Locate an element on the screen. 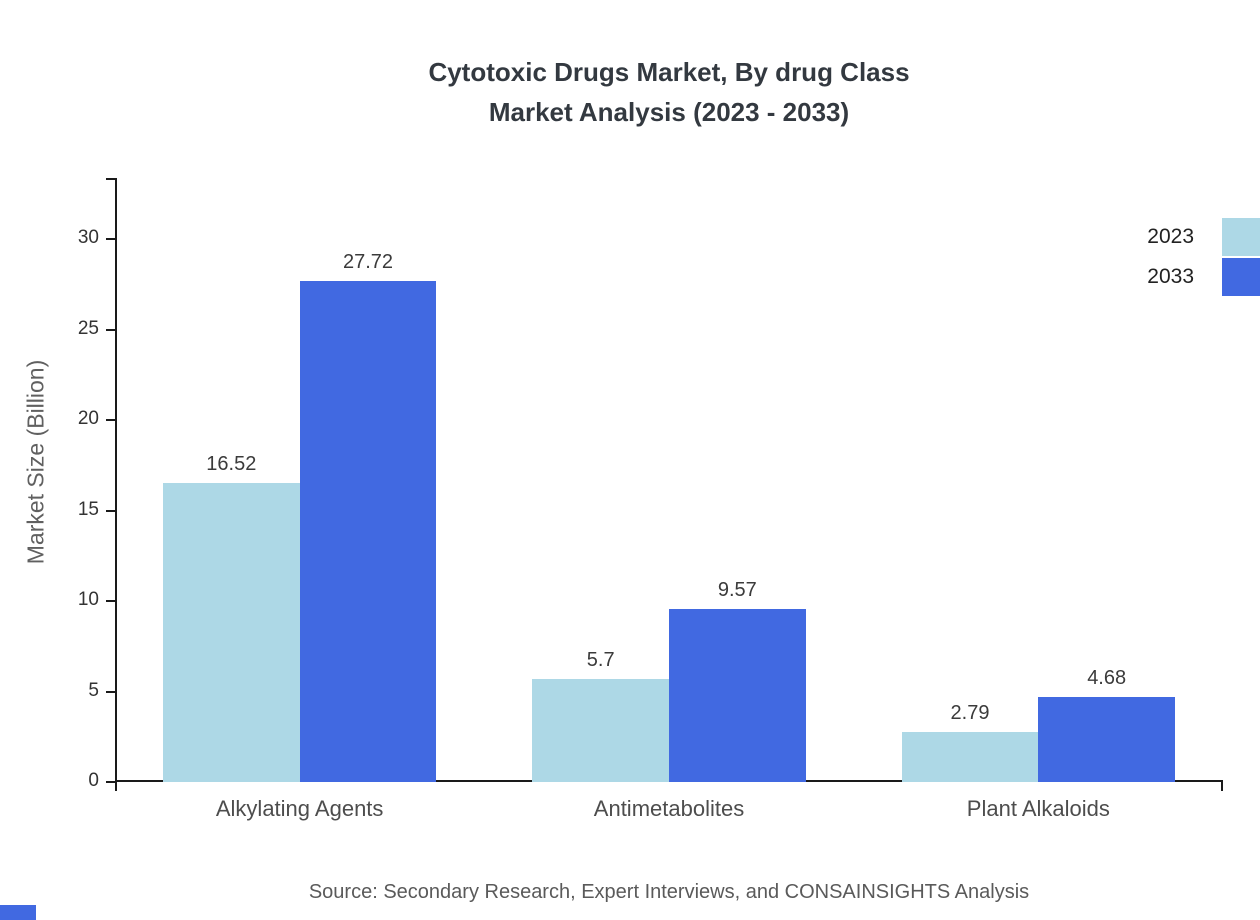  bar-2023-plant-alkaloids is located at coordinates (970, 756).